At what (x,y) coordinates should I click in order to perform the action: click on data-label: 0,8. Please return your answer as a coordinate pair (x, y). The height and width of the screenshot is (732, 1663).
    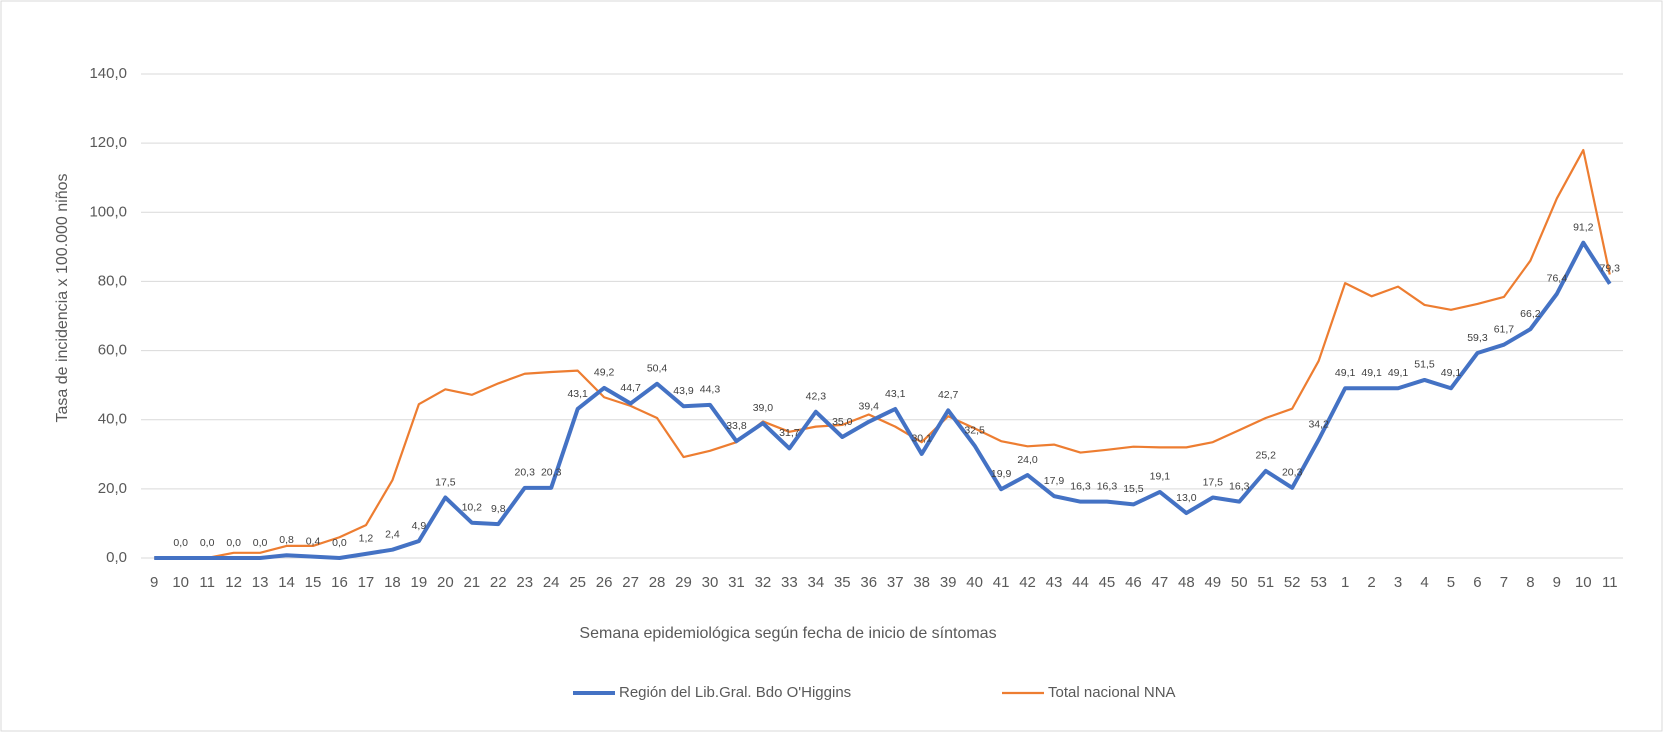
    Looking at the image, I should click on (286, 540).